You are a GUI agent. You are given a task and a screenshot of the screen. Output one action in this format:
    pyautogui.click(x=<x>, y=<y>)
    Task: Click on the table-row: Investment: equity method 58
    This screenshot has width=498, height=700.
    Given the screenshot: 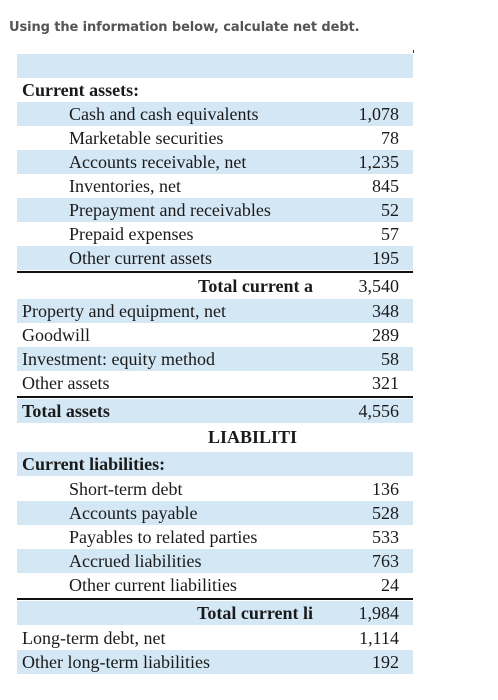 What is the action you would take?
    pyautogui.click(x=215, y=359)
    